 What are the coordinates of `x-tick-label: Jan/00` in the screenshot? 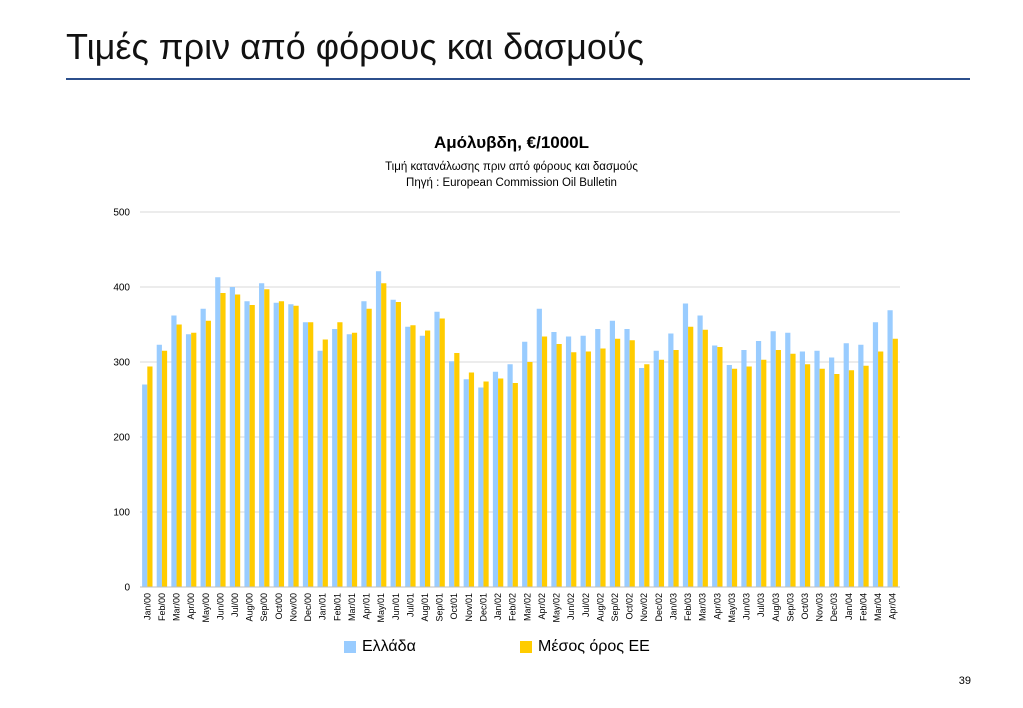 It's located at (147, 606).